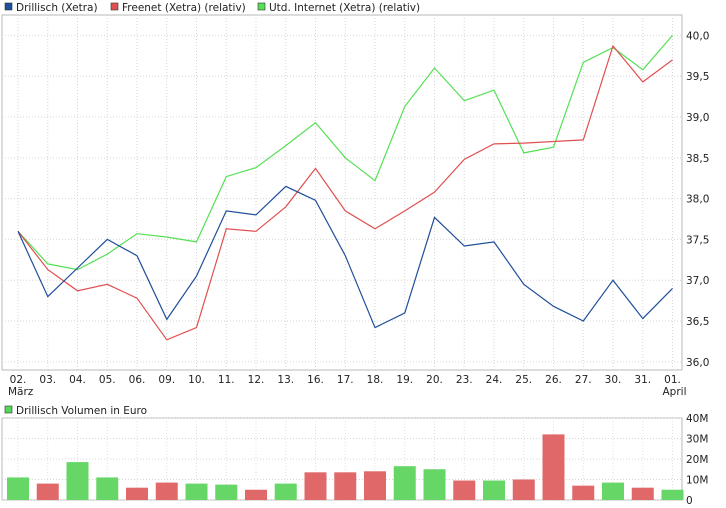  Describe the element at coordinates (464, 380) in the screenshot. I see `x-tick-label: 23.` at that location.